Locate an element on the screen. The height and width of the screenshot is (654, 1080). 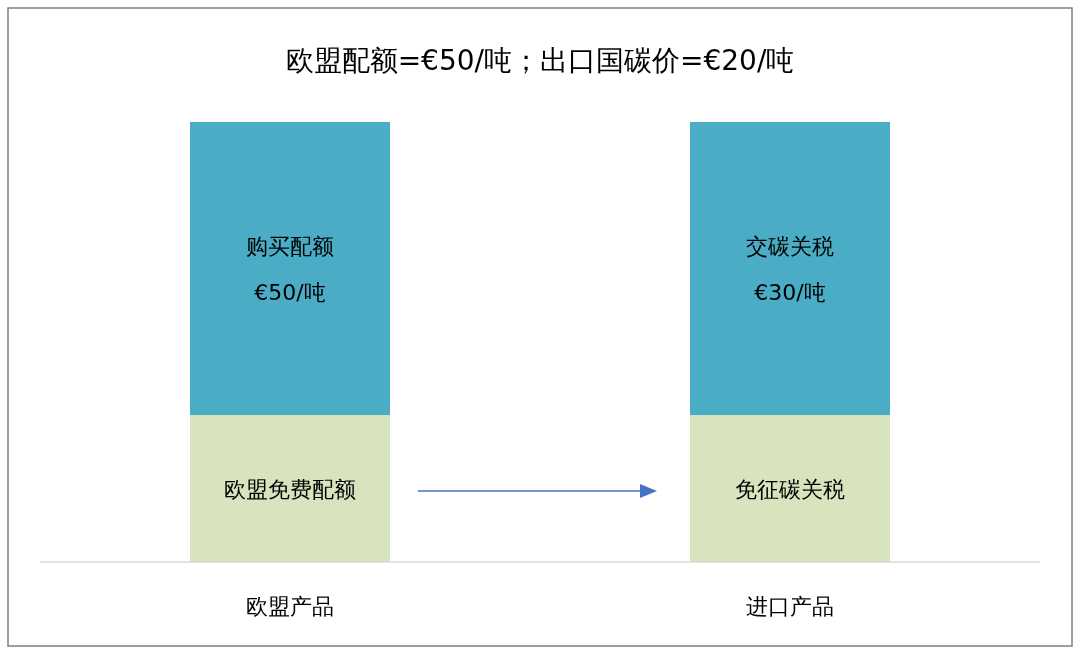
annotation: 免征碳关税 is located at coordinates (790, 489).